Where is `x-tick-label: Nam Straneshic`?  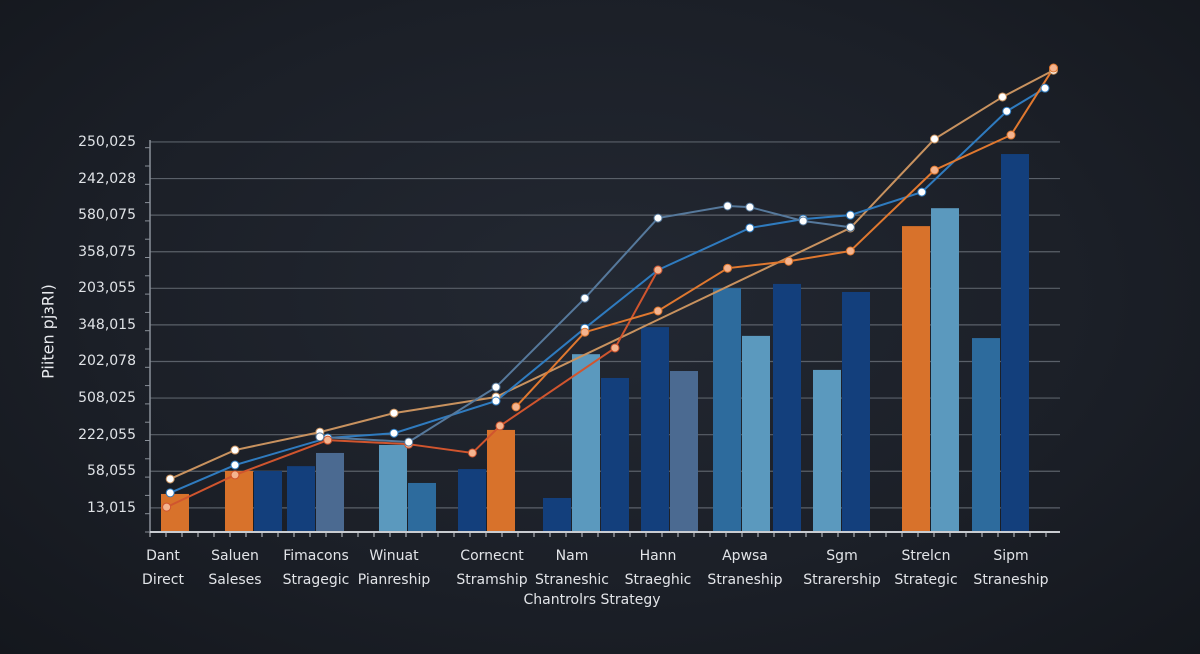
x-tick-label: Nam Straneshic is located at coordinates (572, 568).